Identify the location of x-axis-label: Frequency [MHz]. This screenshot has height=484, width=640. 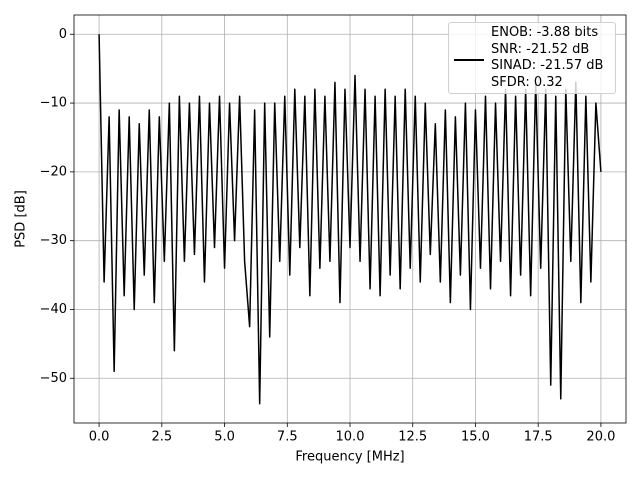
(349, 457).